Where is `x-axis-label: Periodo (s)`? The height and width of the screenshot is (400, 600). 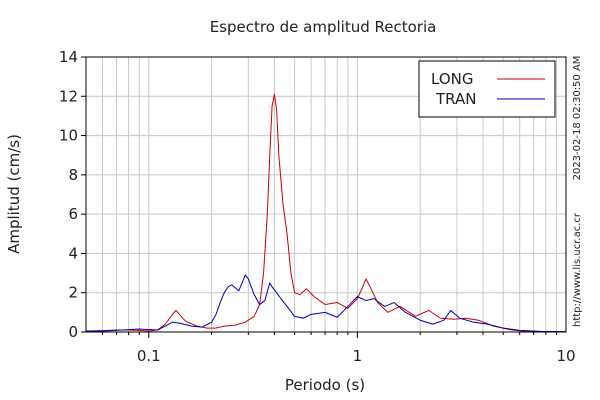 x-axis-label: Periodo (s) is located at coordinates (325, 385).